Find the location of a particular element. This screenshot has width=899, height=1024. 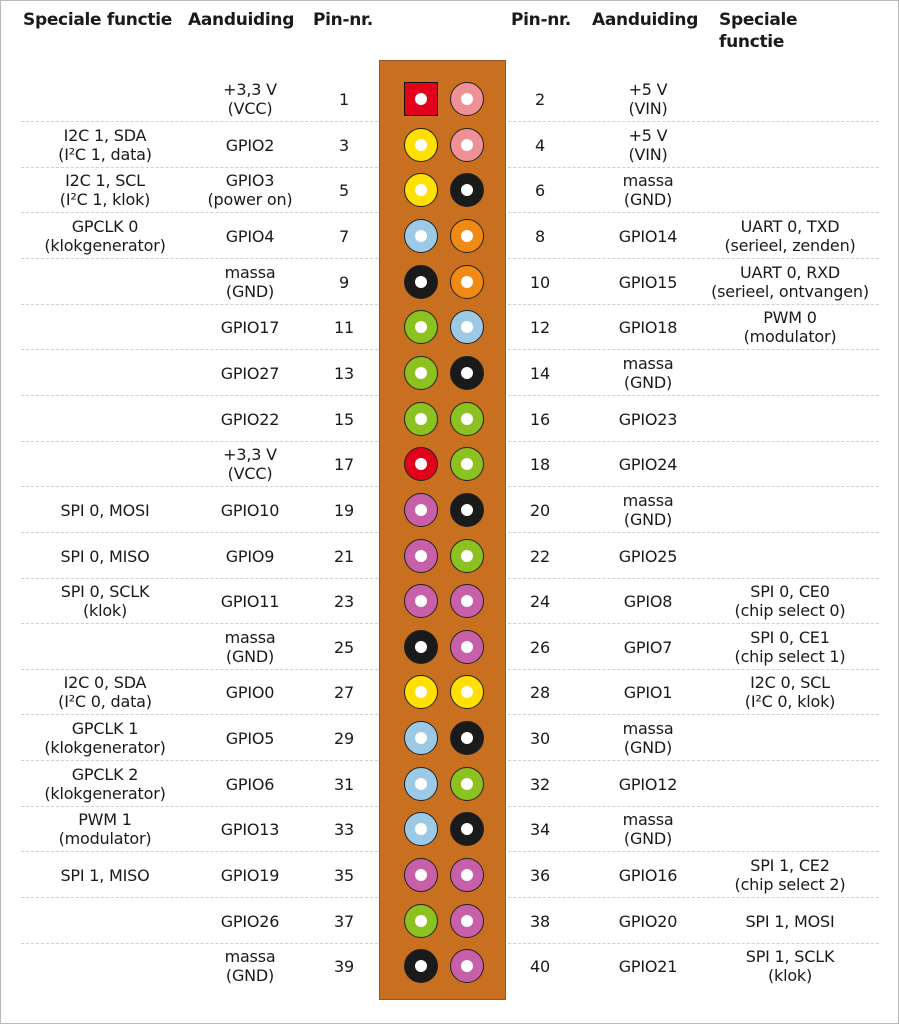

pin-number-right: 28 is located at coordinates (540, 692).